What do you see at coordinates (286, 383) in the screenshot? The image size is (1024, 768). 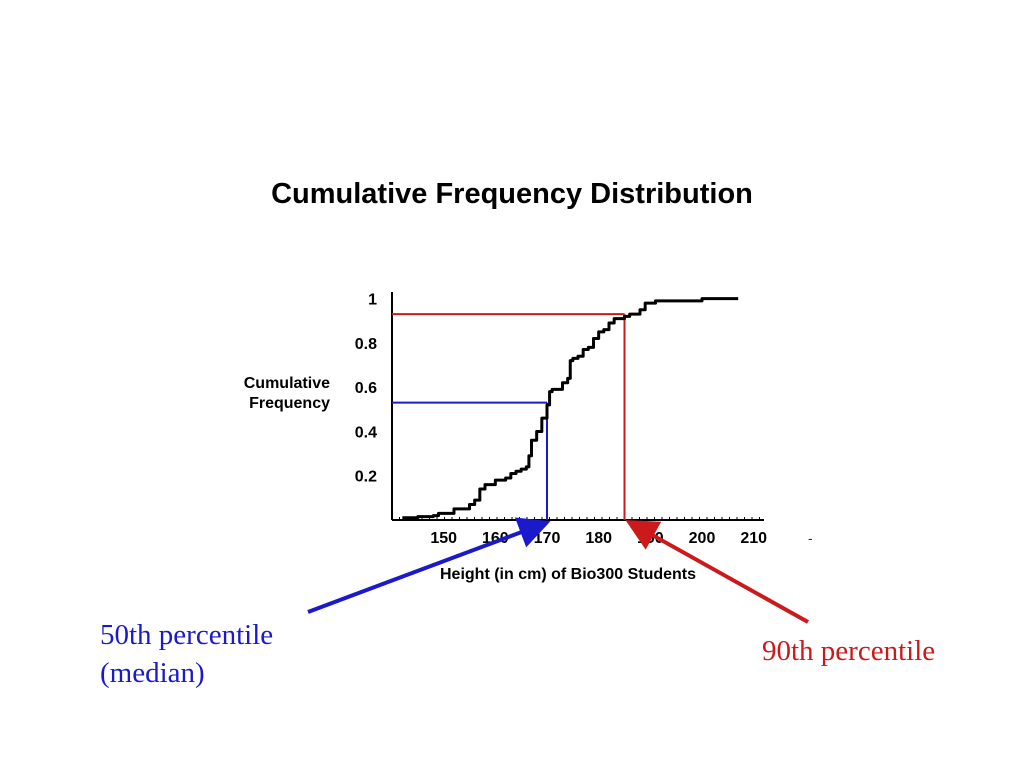 I see `y-axis-label-line-1: Cumulative` at bounding box center [286, 383].